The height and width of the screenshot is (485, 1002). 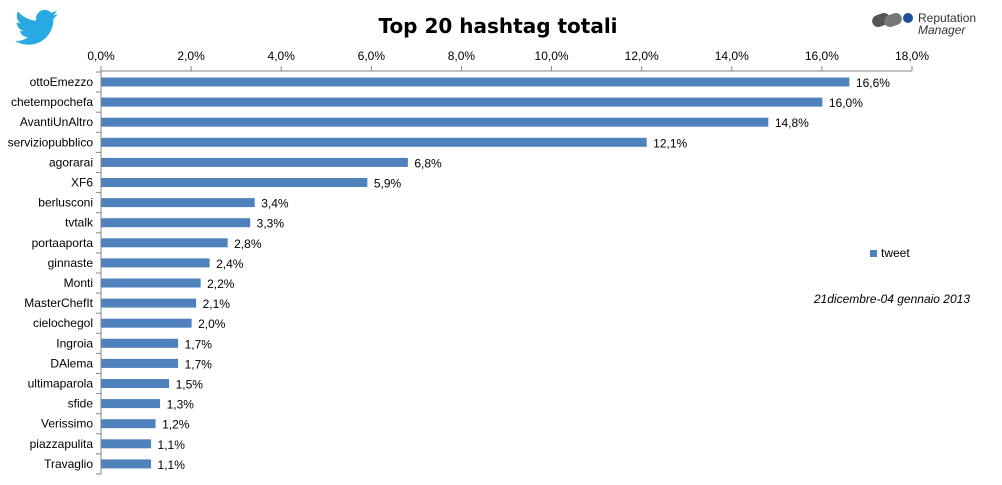 What do you see at coordinates (642, 56) in the screenshot?
I see `x-tick-label: 12,0%` at bounding box center [642, 56].